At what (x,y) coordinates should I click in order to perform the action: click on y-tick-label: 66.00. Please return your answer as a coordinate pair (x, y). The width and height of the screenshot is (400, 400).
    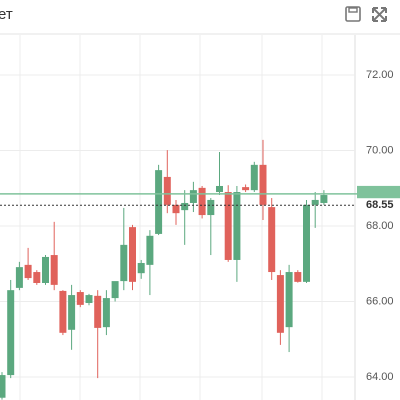
    Looking at the image, I should click on (380, 301).